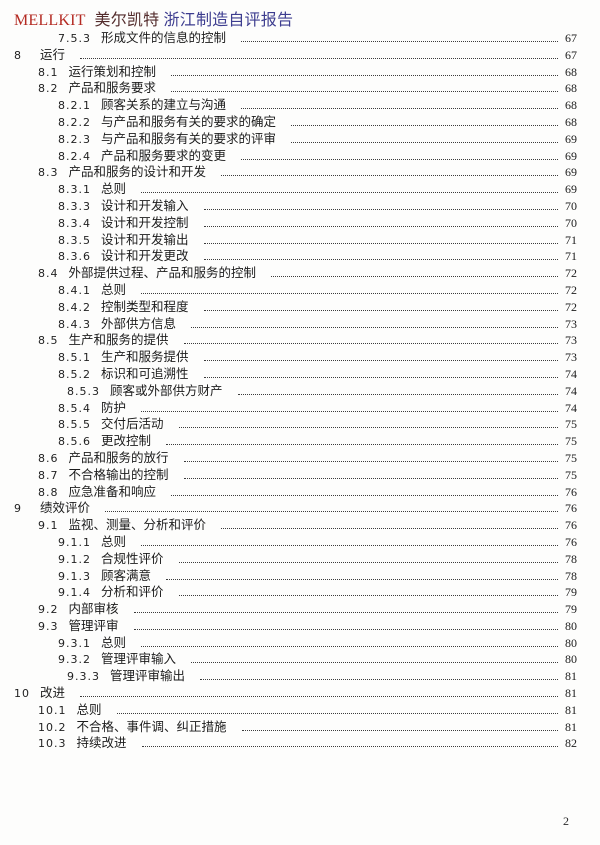 This screenshot has height=845, width=600. What do you see at coordinates (317, 105) in the screenshot?
I see `toc-entry: 8.2.1 顾客关系的建立与沟通 68` at bounding box center [317, 105].